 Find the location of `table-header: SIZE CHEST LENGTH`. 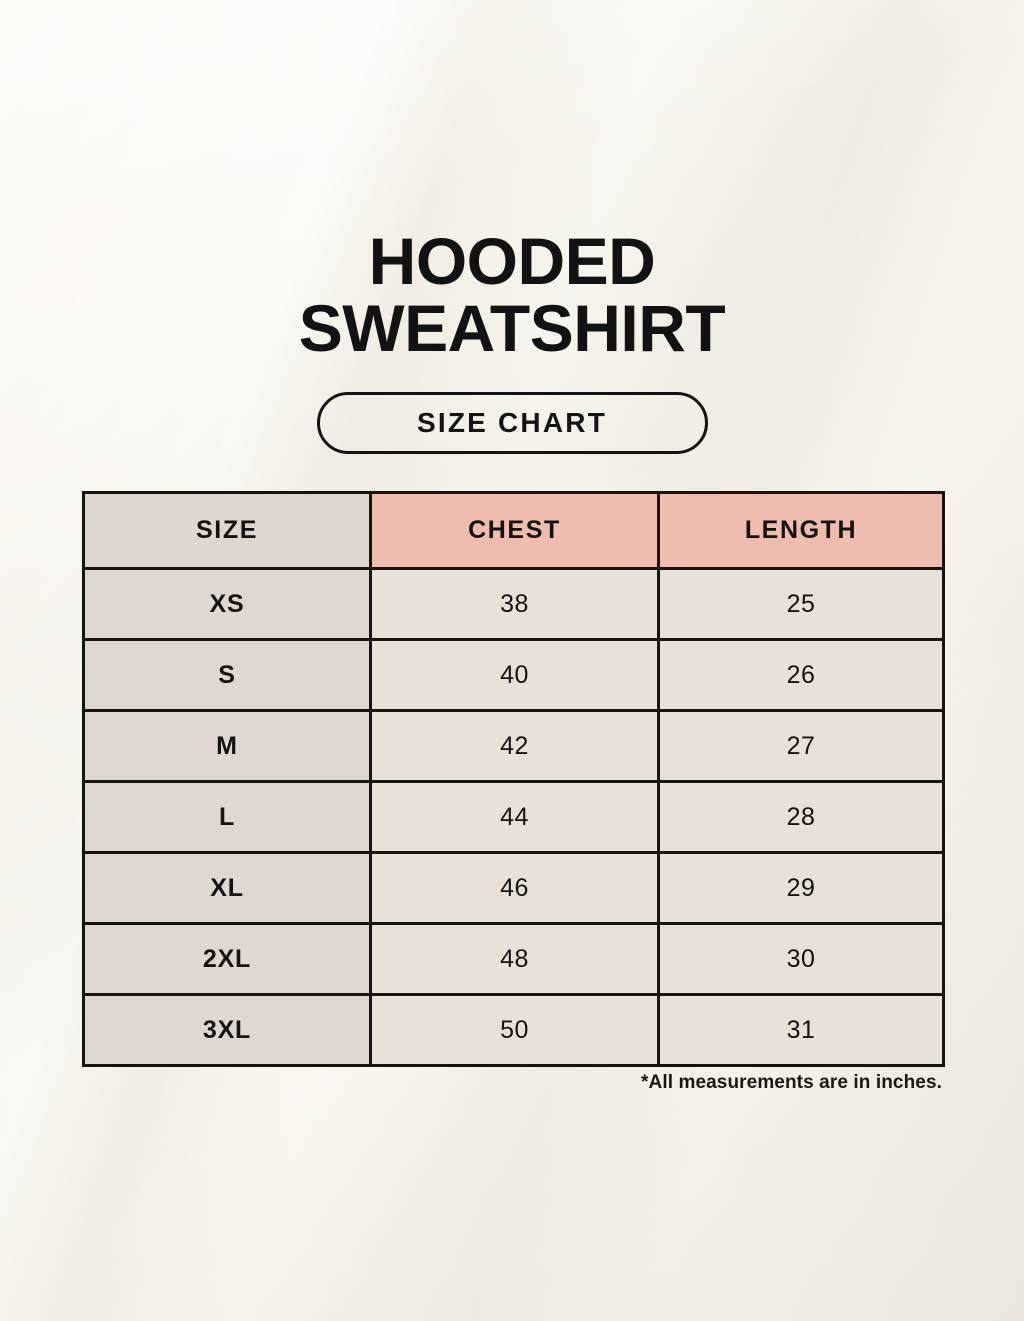

table-header: SIZE CHEST LENGTH is located at coordinates (513, 530).